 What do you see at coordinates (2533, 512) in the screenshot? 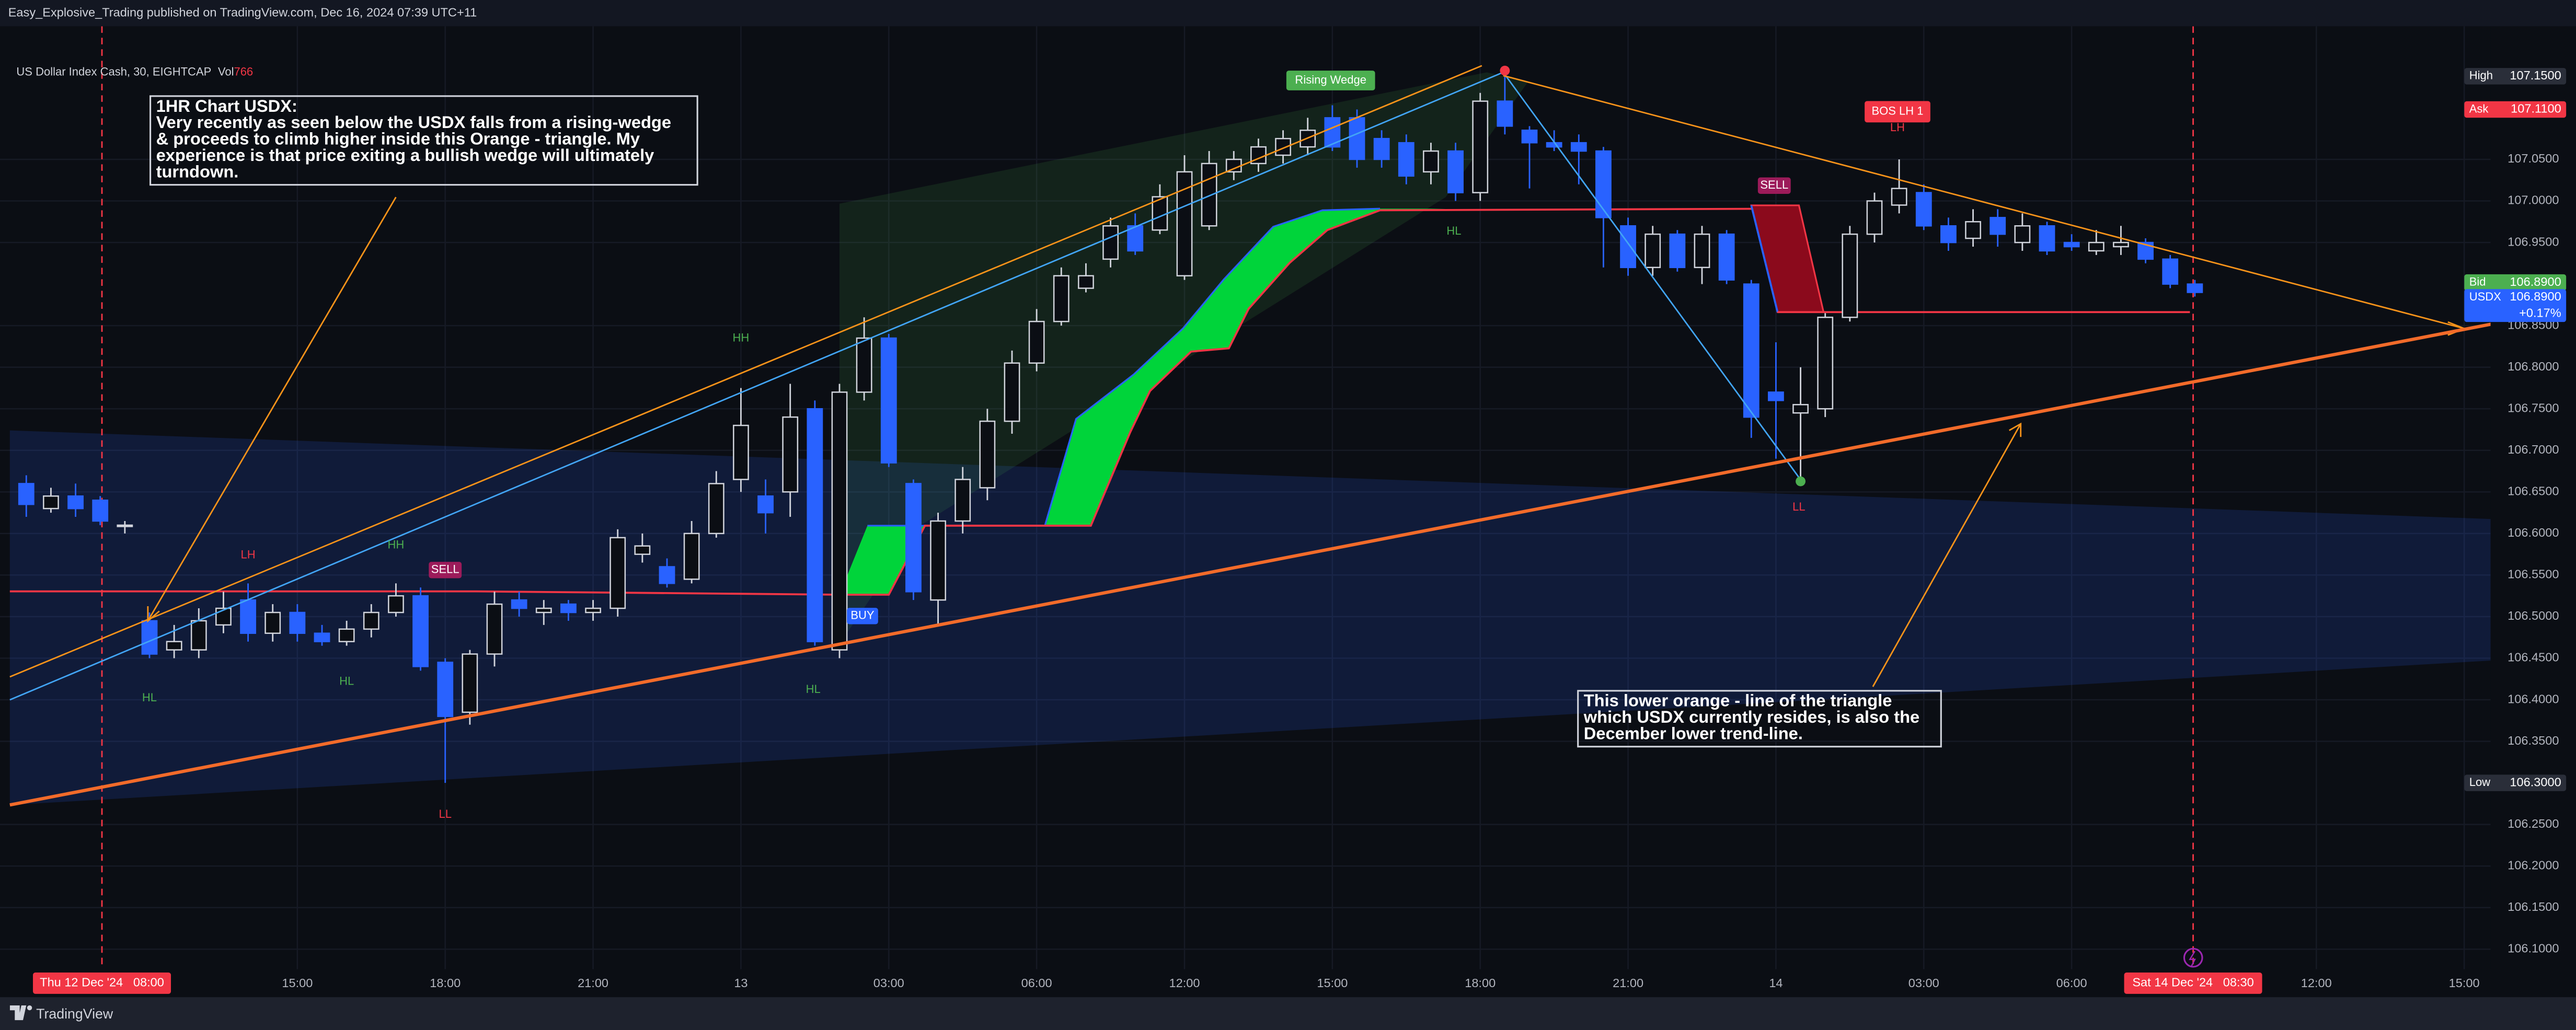
I see `price-axis` at bounding box center [2533, 512].